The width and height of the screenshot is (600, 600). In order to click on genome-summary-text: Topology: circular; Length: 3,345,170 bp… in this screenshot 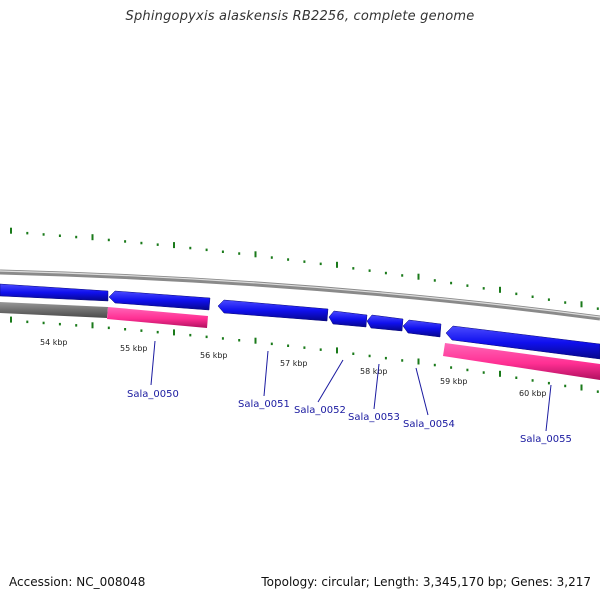, I will do `click(426, 582)`.